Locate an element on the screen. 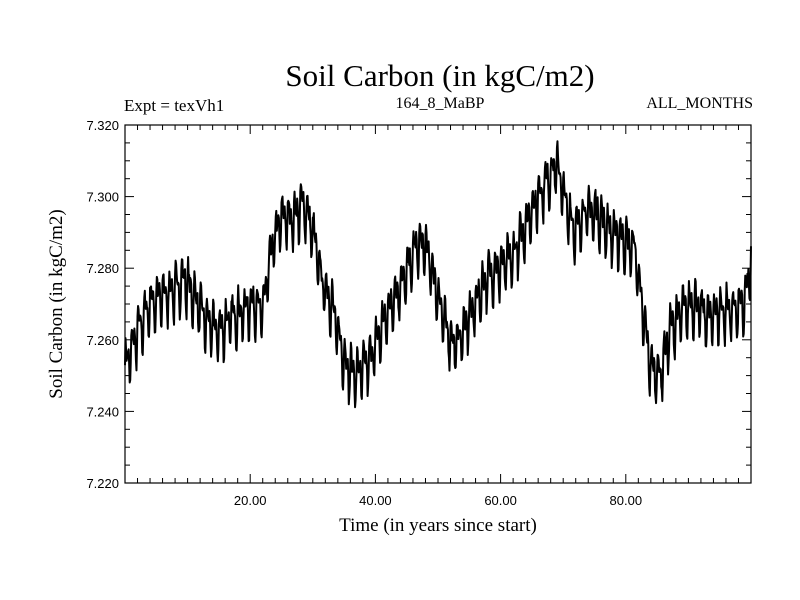 The image size is (800, 600). y-tick-labels: 7.220 7.240 7.260 7.280 7.300 7.320 is located at coordinates (102, 304).